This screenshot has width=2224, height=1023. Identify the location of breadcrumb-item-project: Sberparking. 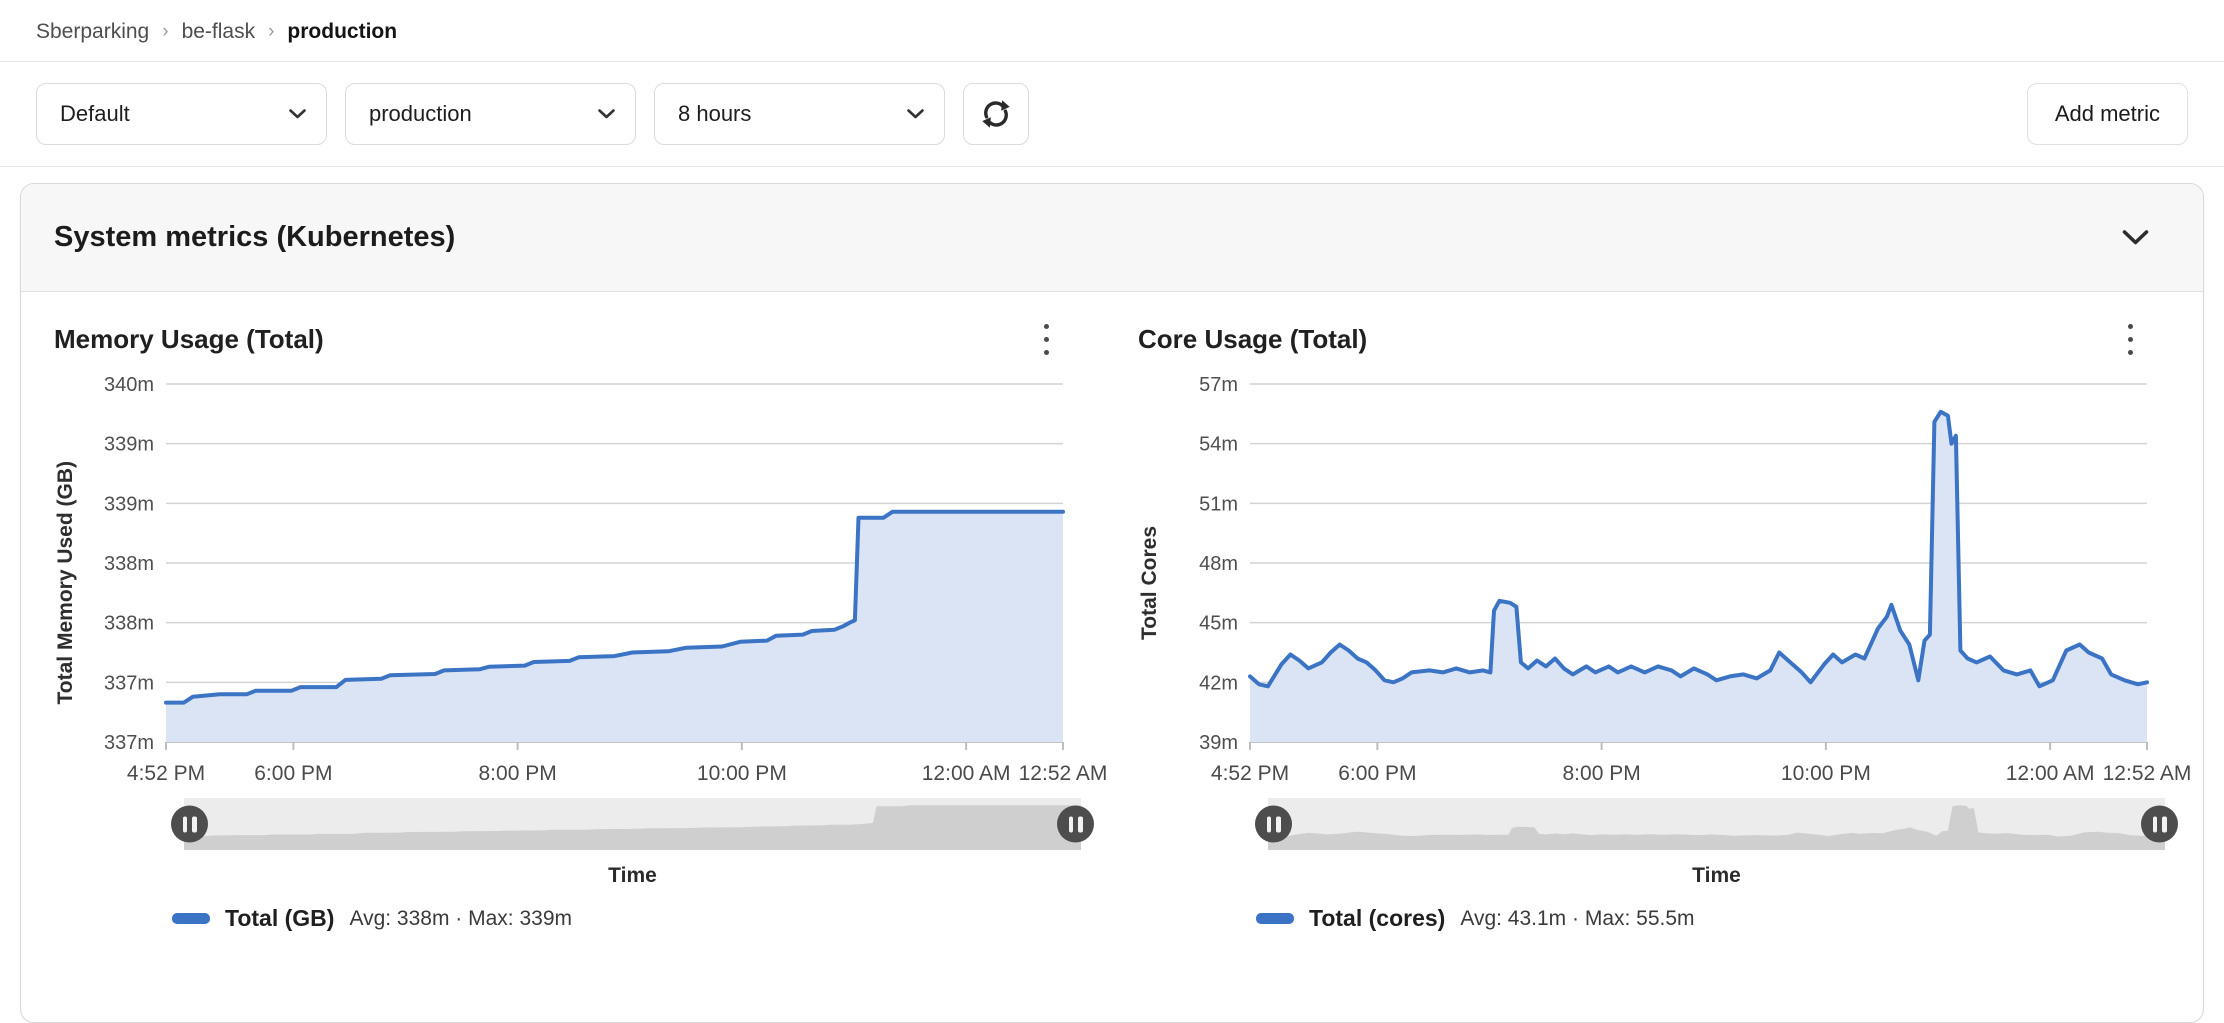
(93, 31).